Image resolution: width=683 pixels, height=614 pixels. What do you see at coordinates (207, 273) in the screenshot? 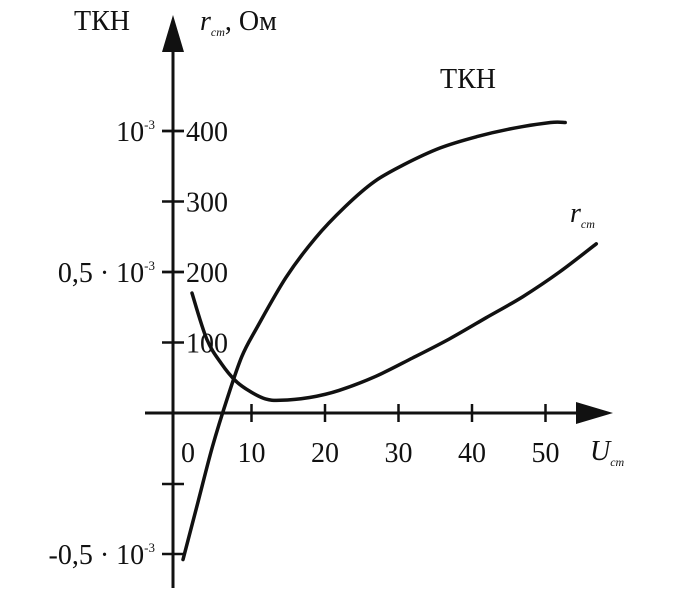
I see `r-tick-label: 200` at bounding box center [207, 273].